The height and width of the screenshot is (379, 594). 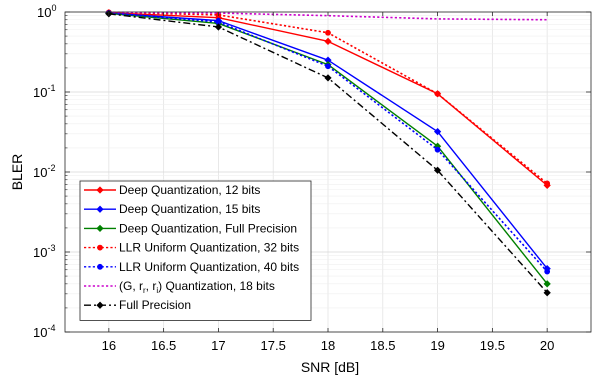 What do you see at coordinates (131, 286) in the screenshot?
I see `legend-text-part: (G, r` at bounding box center [131, 286].